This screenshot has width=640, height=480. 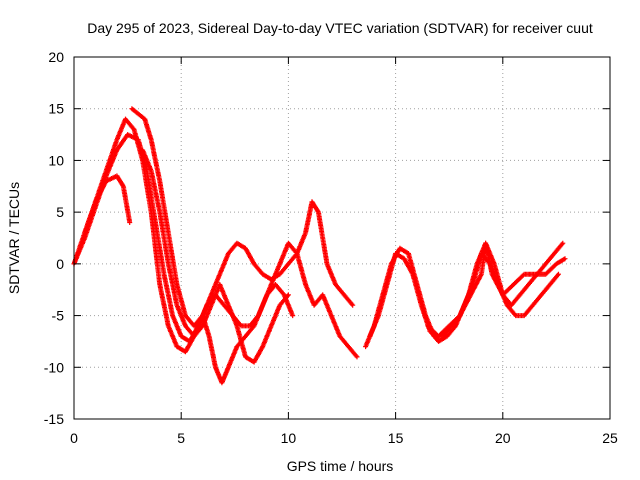 What do you see at coordinates (56, 160) in the screenshot?
I see `y-tick-label: 10` at bounding box center [56, 160].